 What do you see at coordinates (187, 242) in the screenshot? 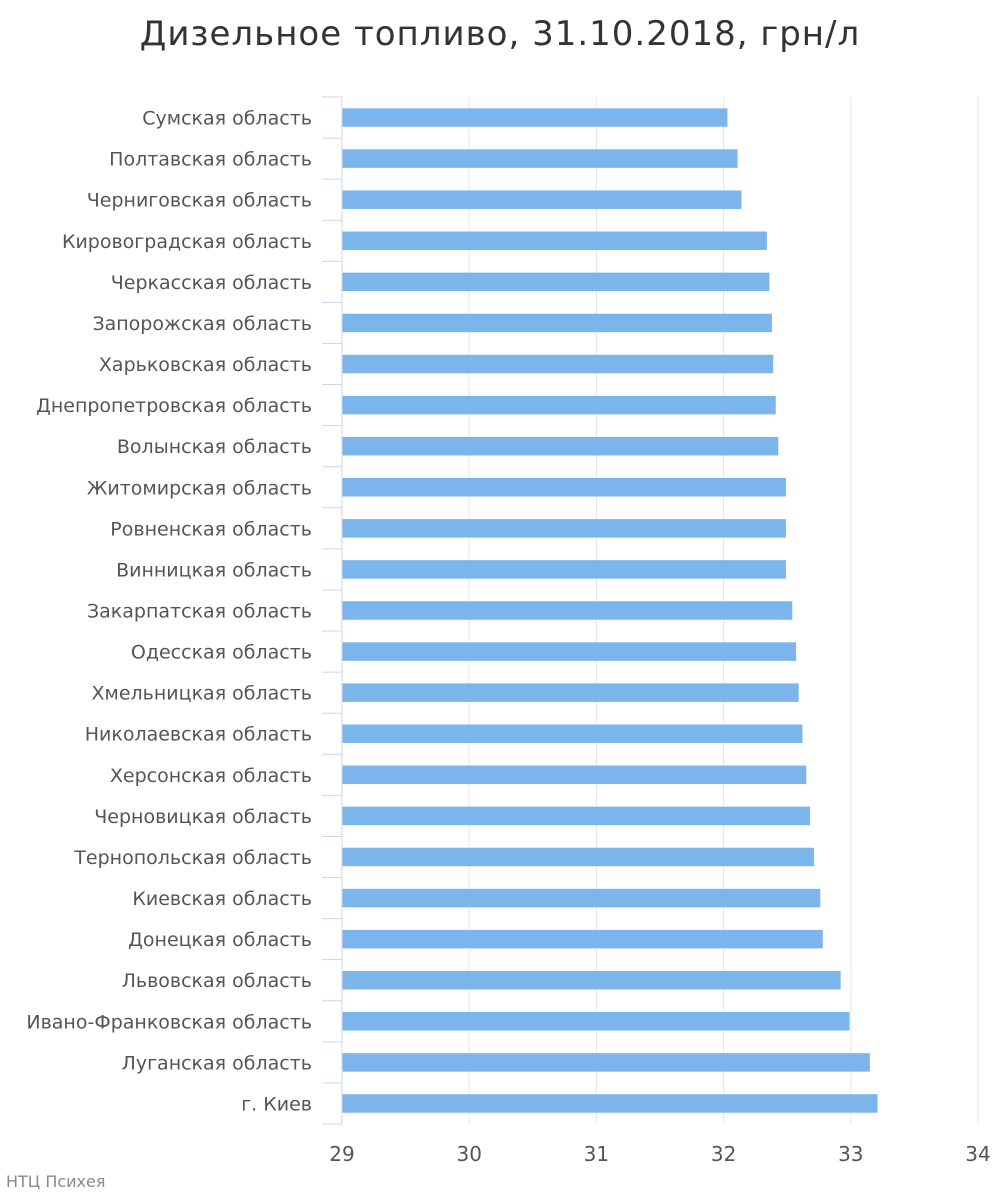
I see `category-label: Кировоградская область` at bounding box center [187, 242].